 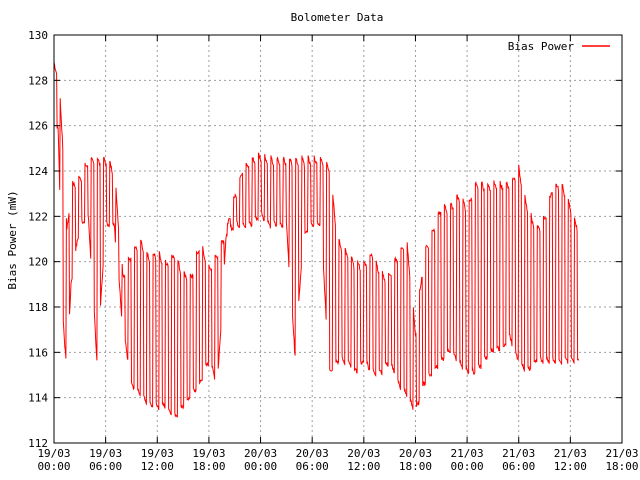 I want to click on legend: Bias Power, so click(x=559, y=46).